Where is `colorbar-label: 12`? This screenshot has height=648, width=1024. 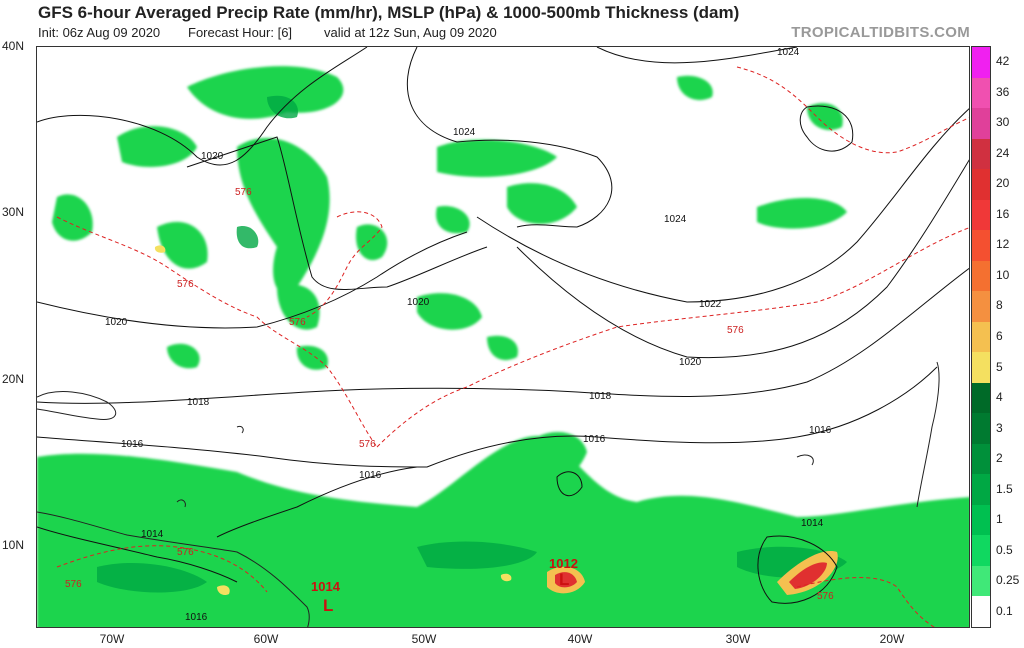 colorbar-label: 12 is located at coordinates (1003, 244).